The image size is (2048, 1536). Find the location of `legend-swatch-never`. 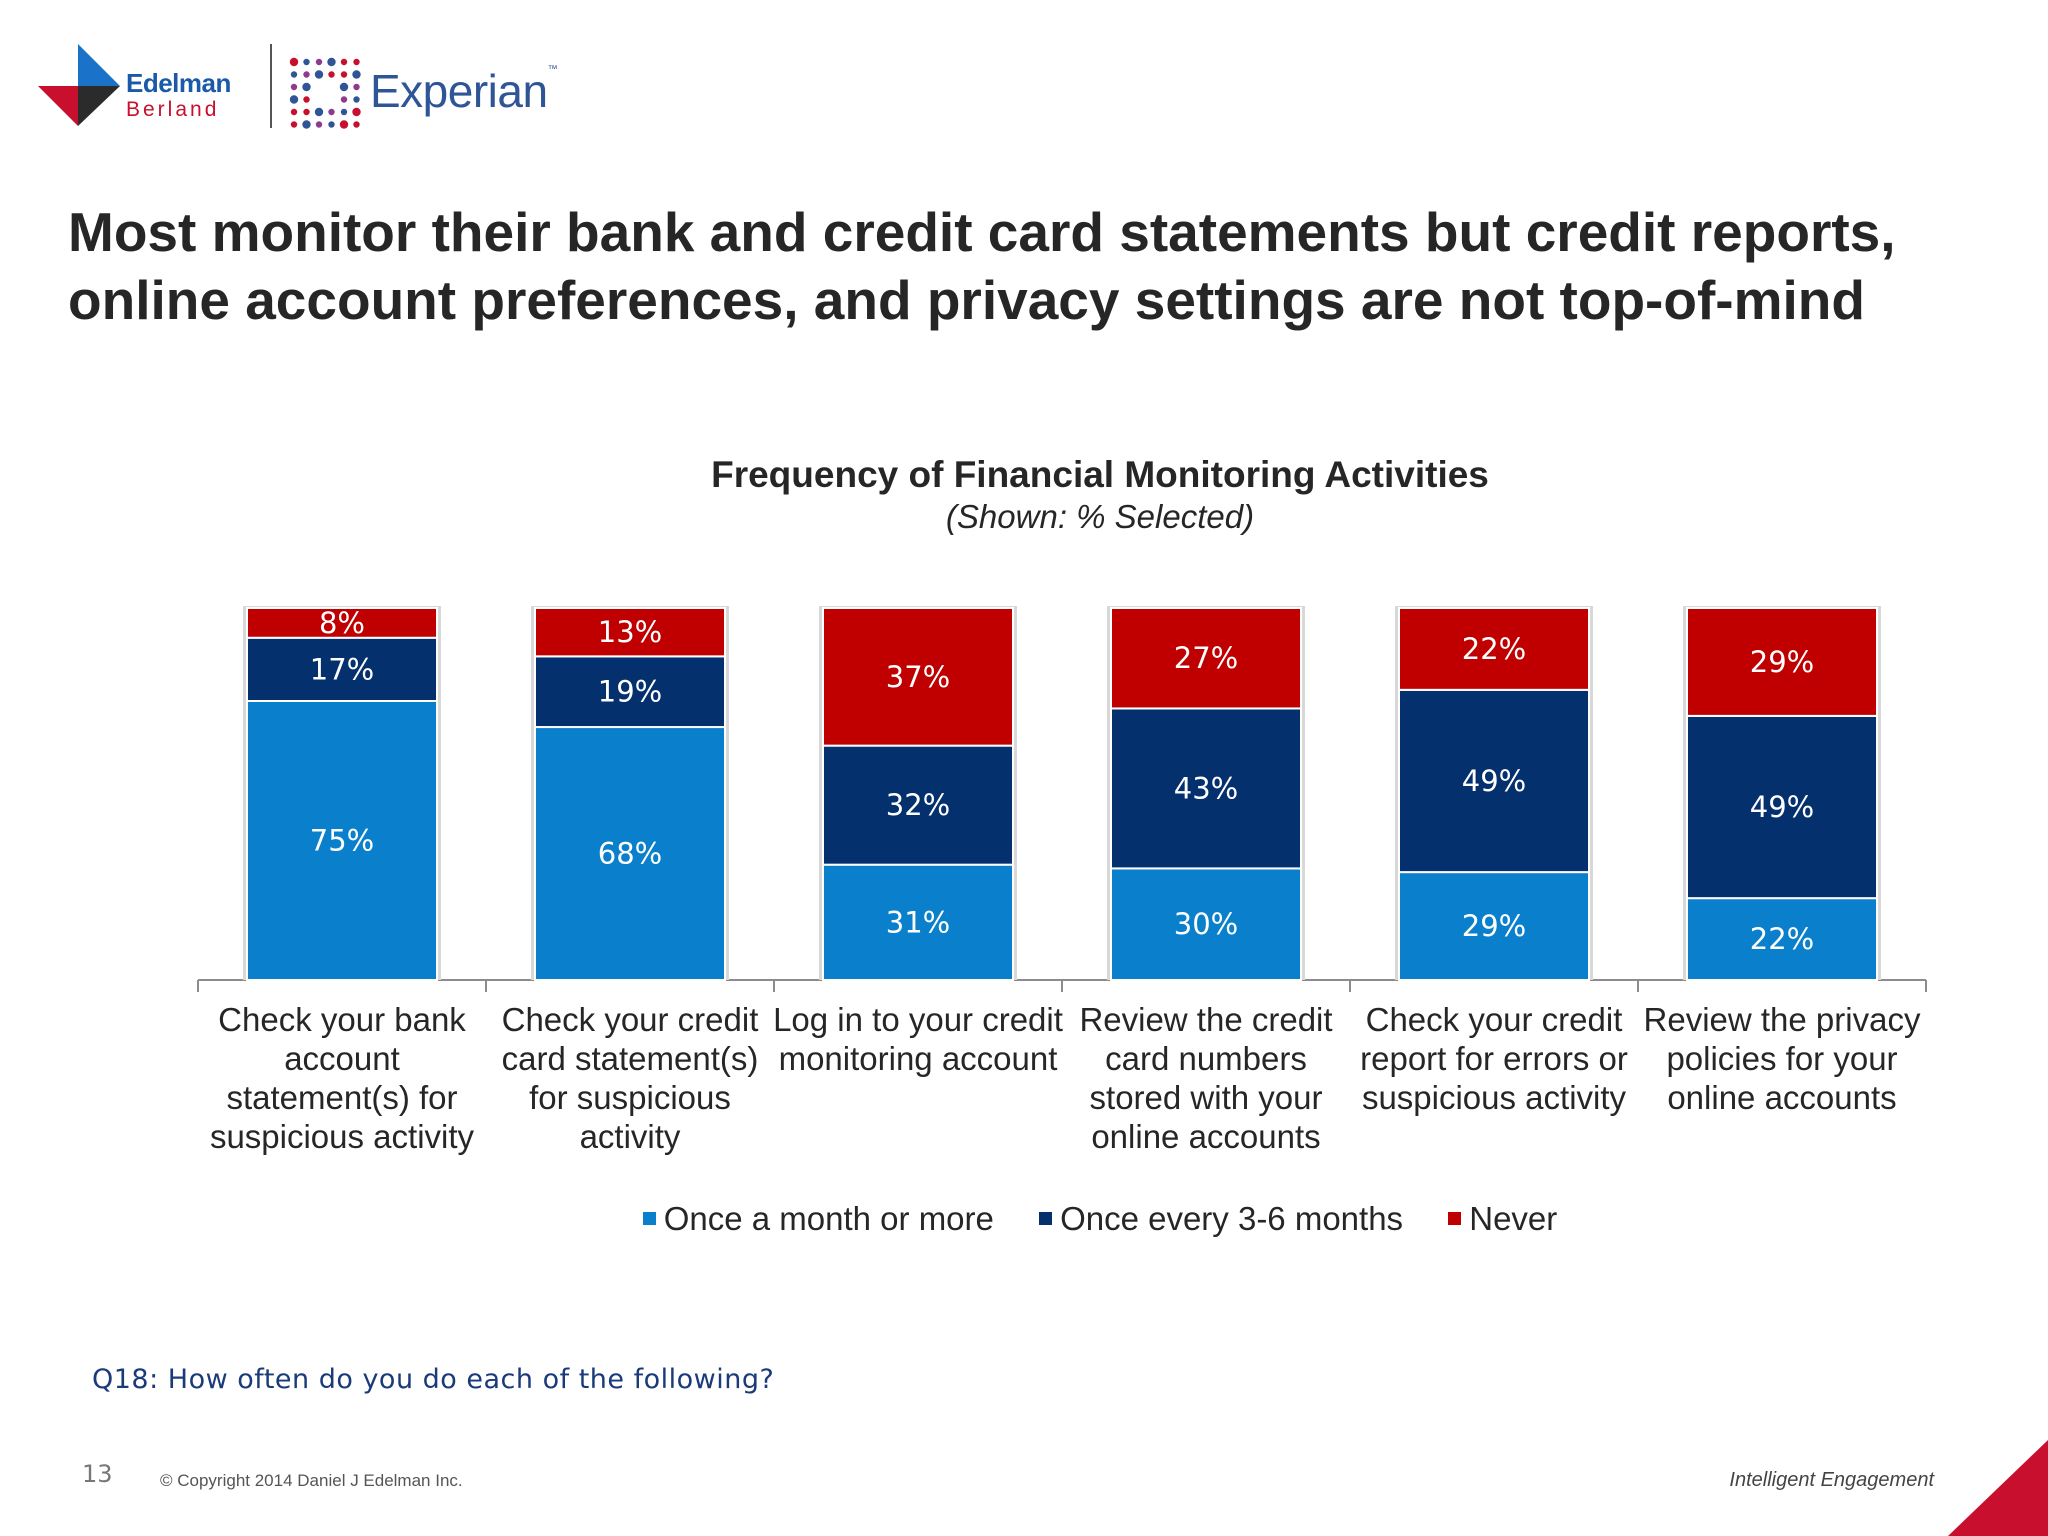

legend-swatch-never is located at coordinates (1455, 1218).